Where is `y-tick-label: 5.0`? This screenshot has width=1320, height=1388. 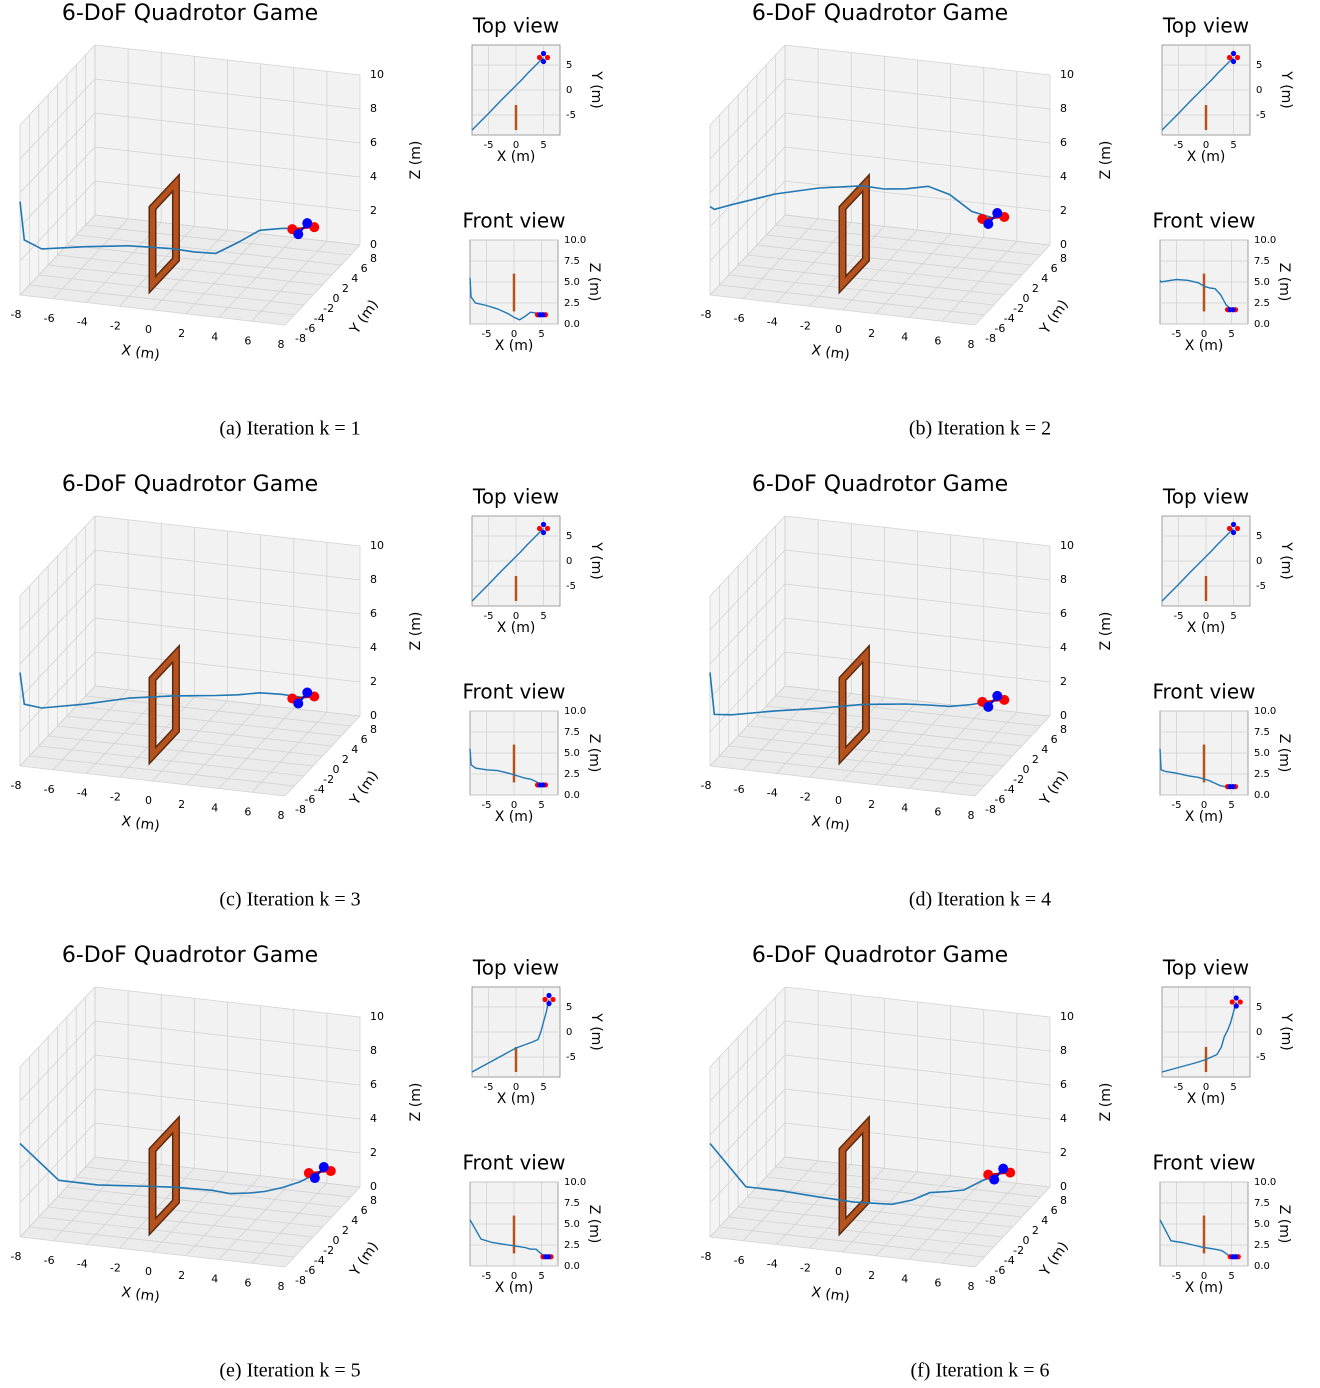
y-tick-label: 5.0 is located at coordinates (1262, 753).